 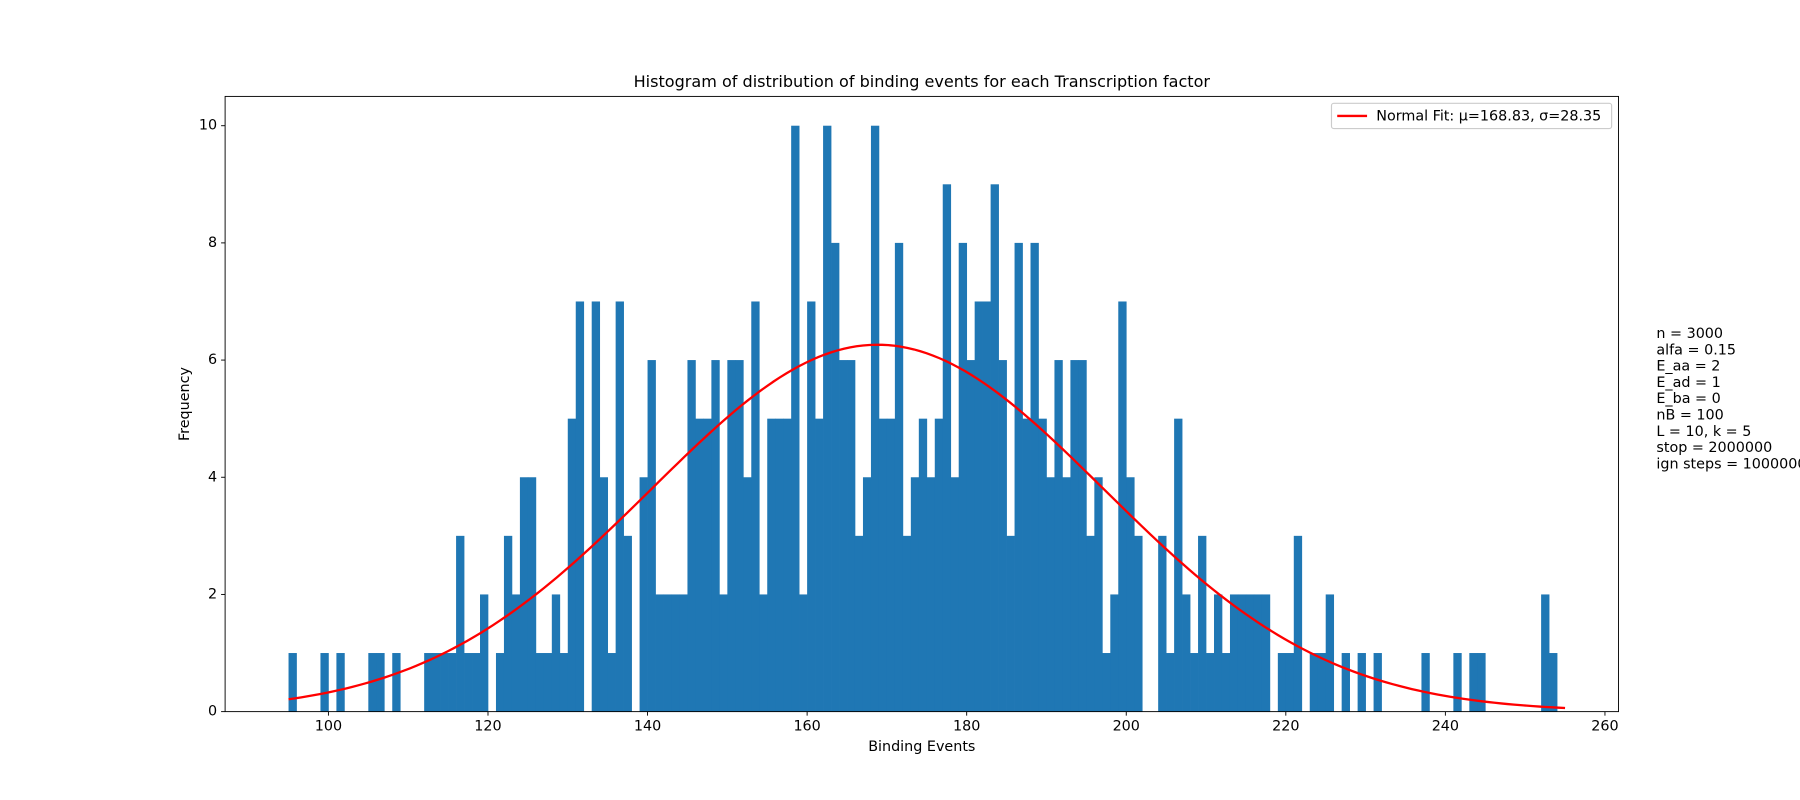 I want to click on legend-box, so click(x=1471, y=116).